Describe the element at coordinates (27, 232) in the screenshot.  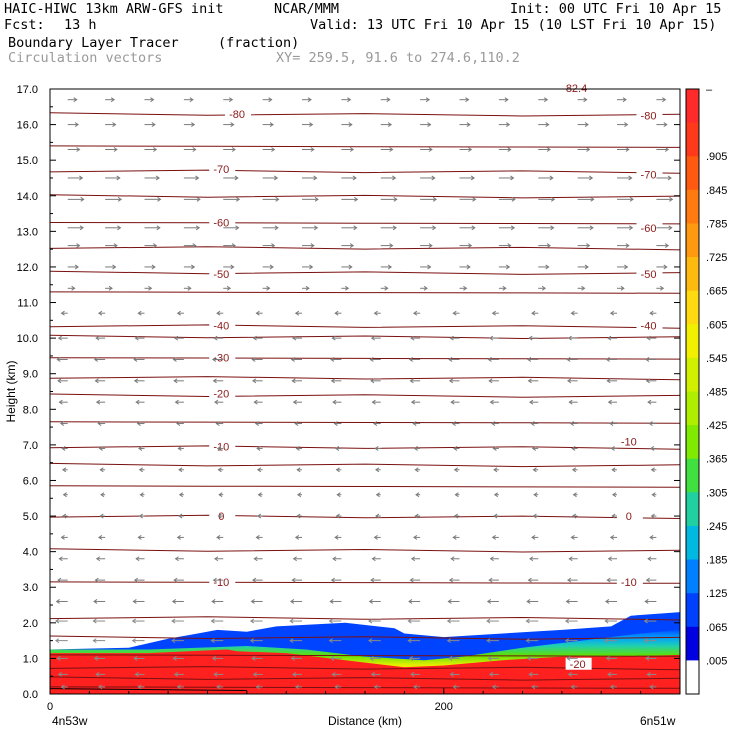
I see `y-tick-label: 13.0` at that location.